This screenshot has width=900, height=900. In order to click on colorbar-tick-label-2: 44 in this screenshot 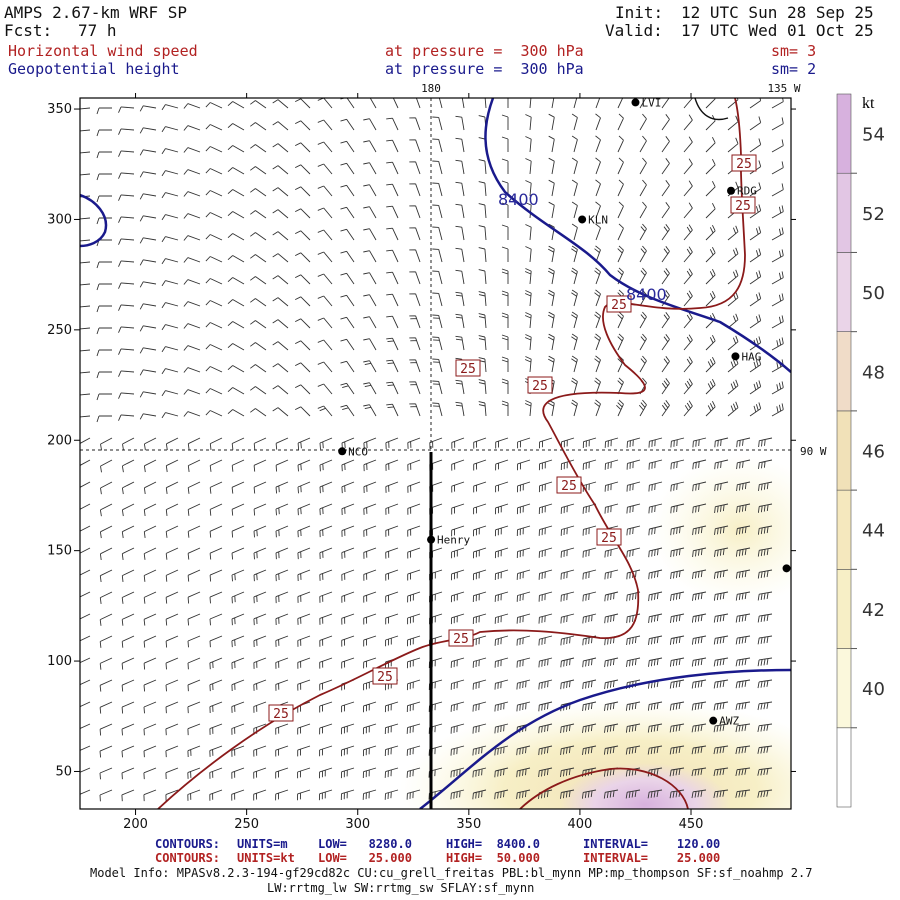, I will do `click(873, 531)`.